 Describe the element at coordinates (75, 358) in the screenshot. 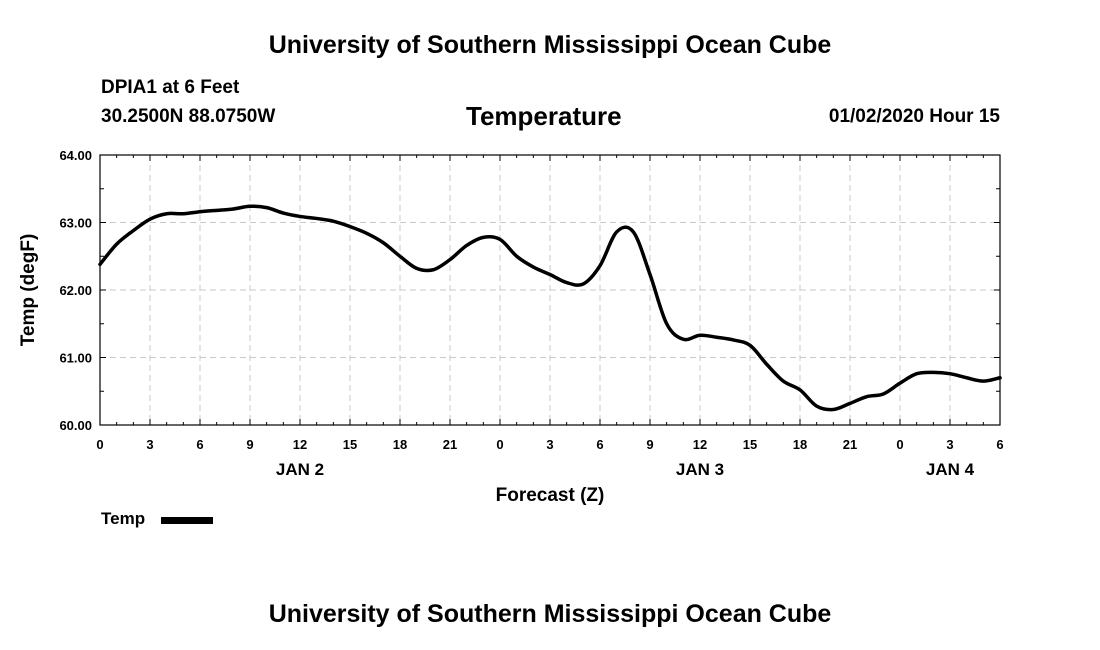

I see `y-tick-label: 61.00` at that location.